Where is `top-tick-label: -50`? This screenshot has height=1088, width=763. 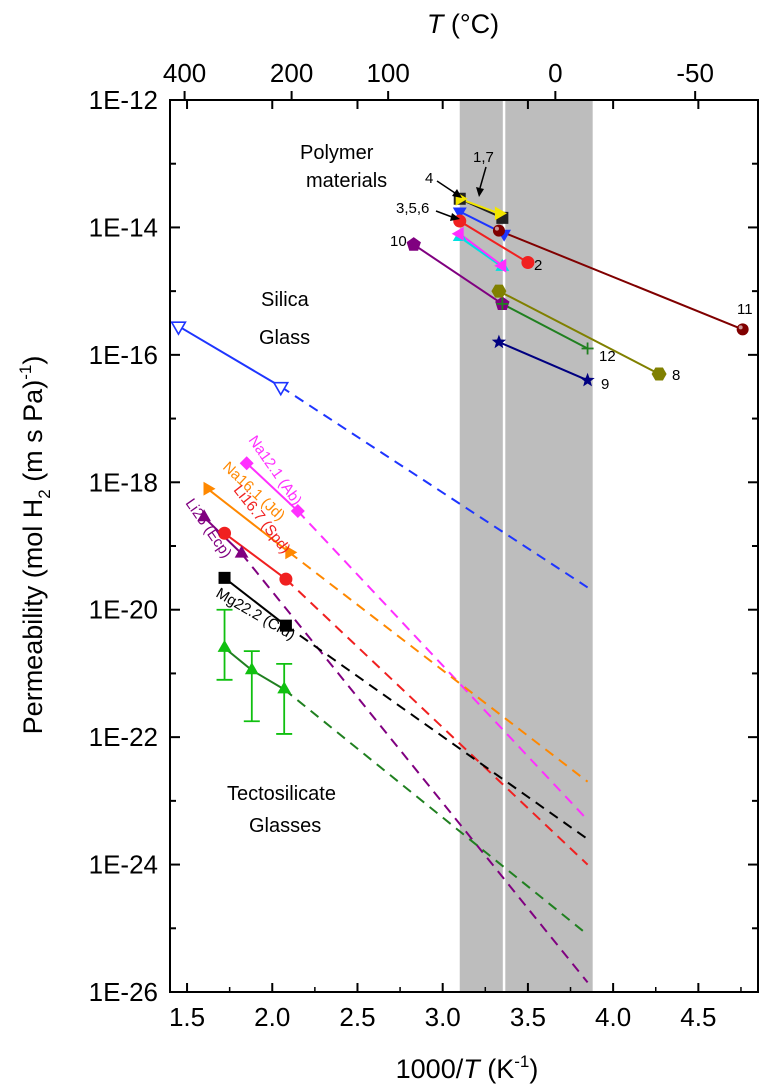 top-tick-label: -50 is located at coordinates (695, 73).